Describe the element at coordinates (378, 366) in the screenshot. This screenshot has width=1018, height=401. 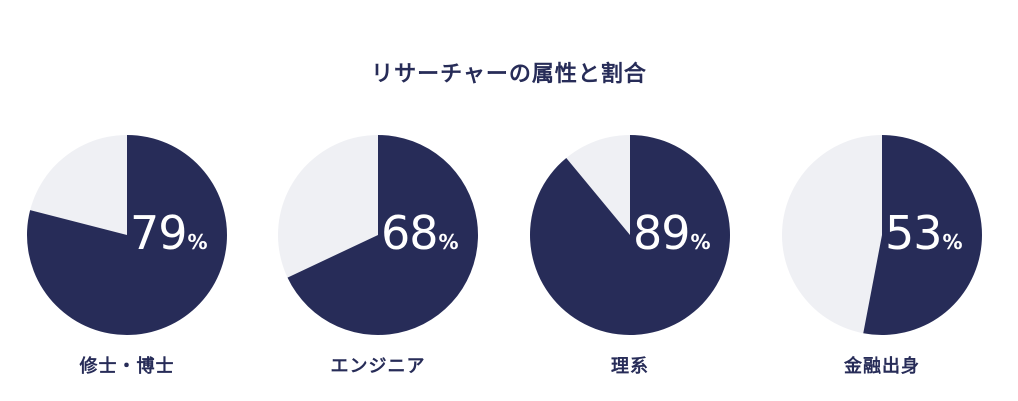
I see `category-label: エンジニア` at that location.